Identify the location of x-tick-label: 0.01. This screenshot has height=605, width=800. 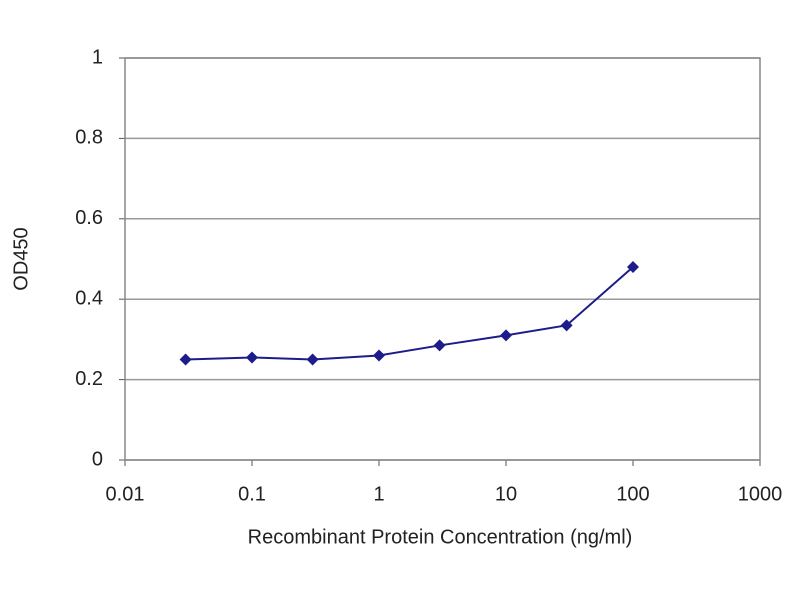
(125, 494).